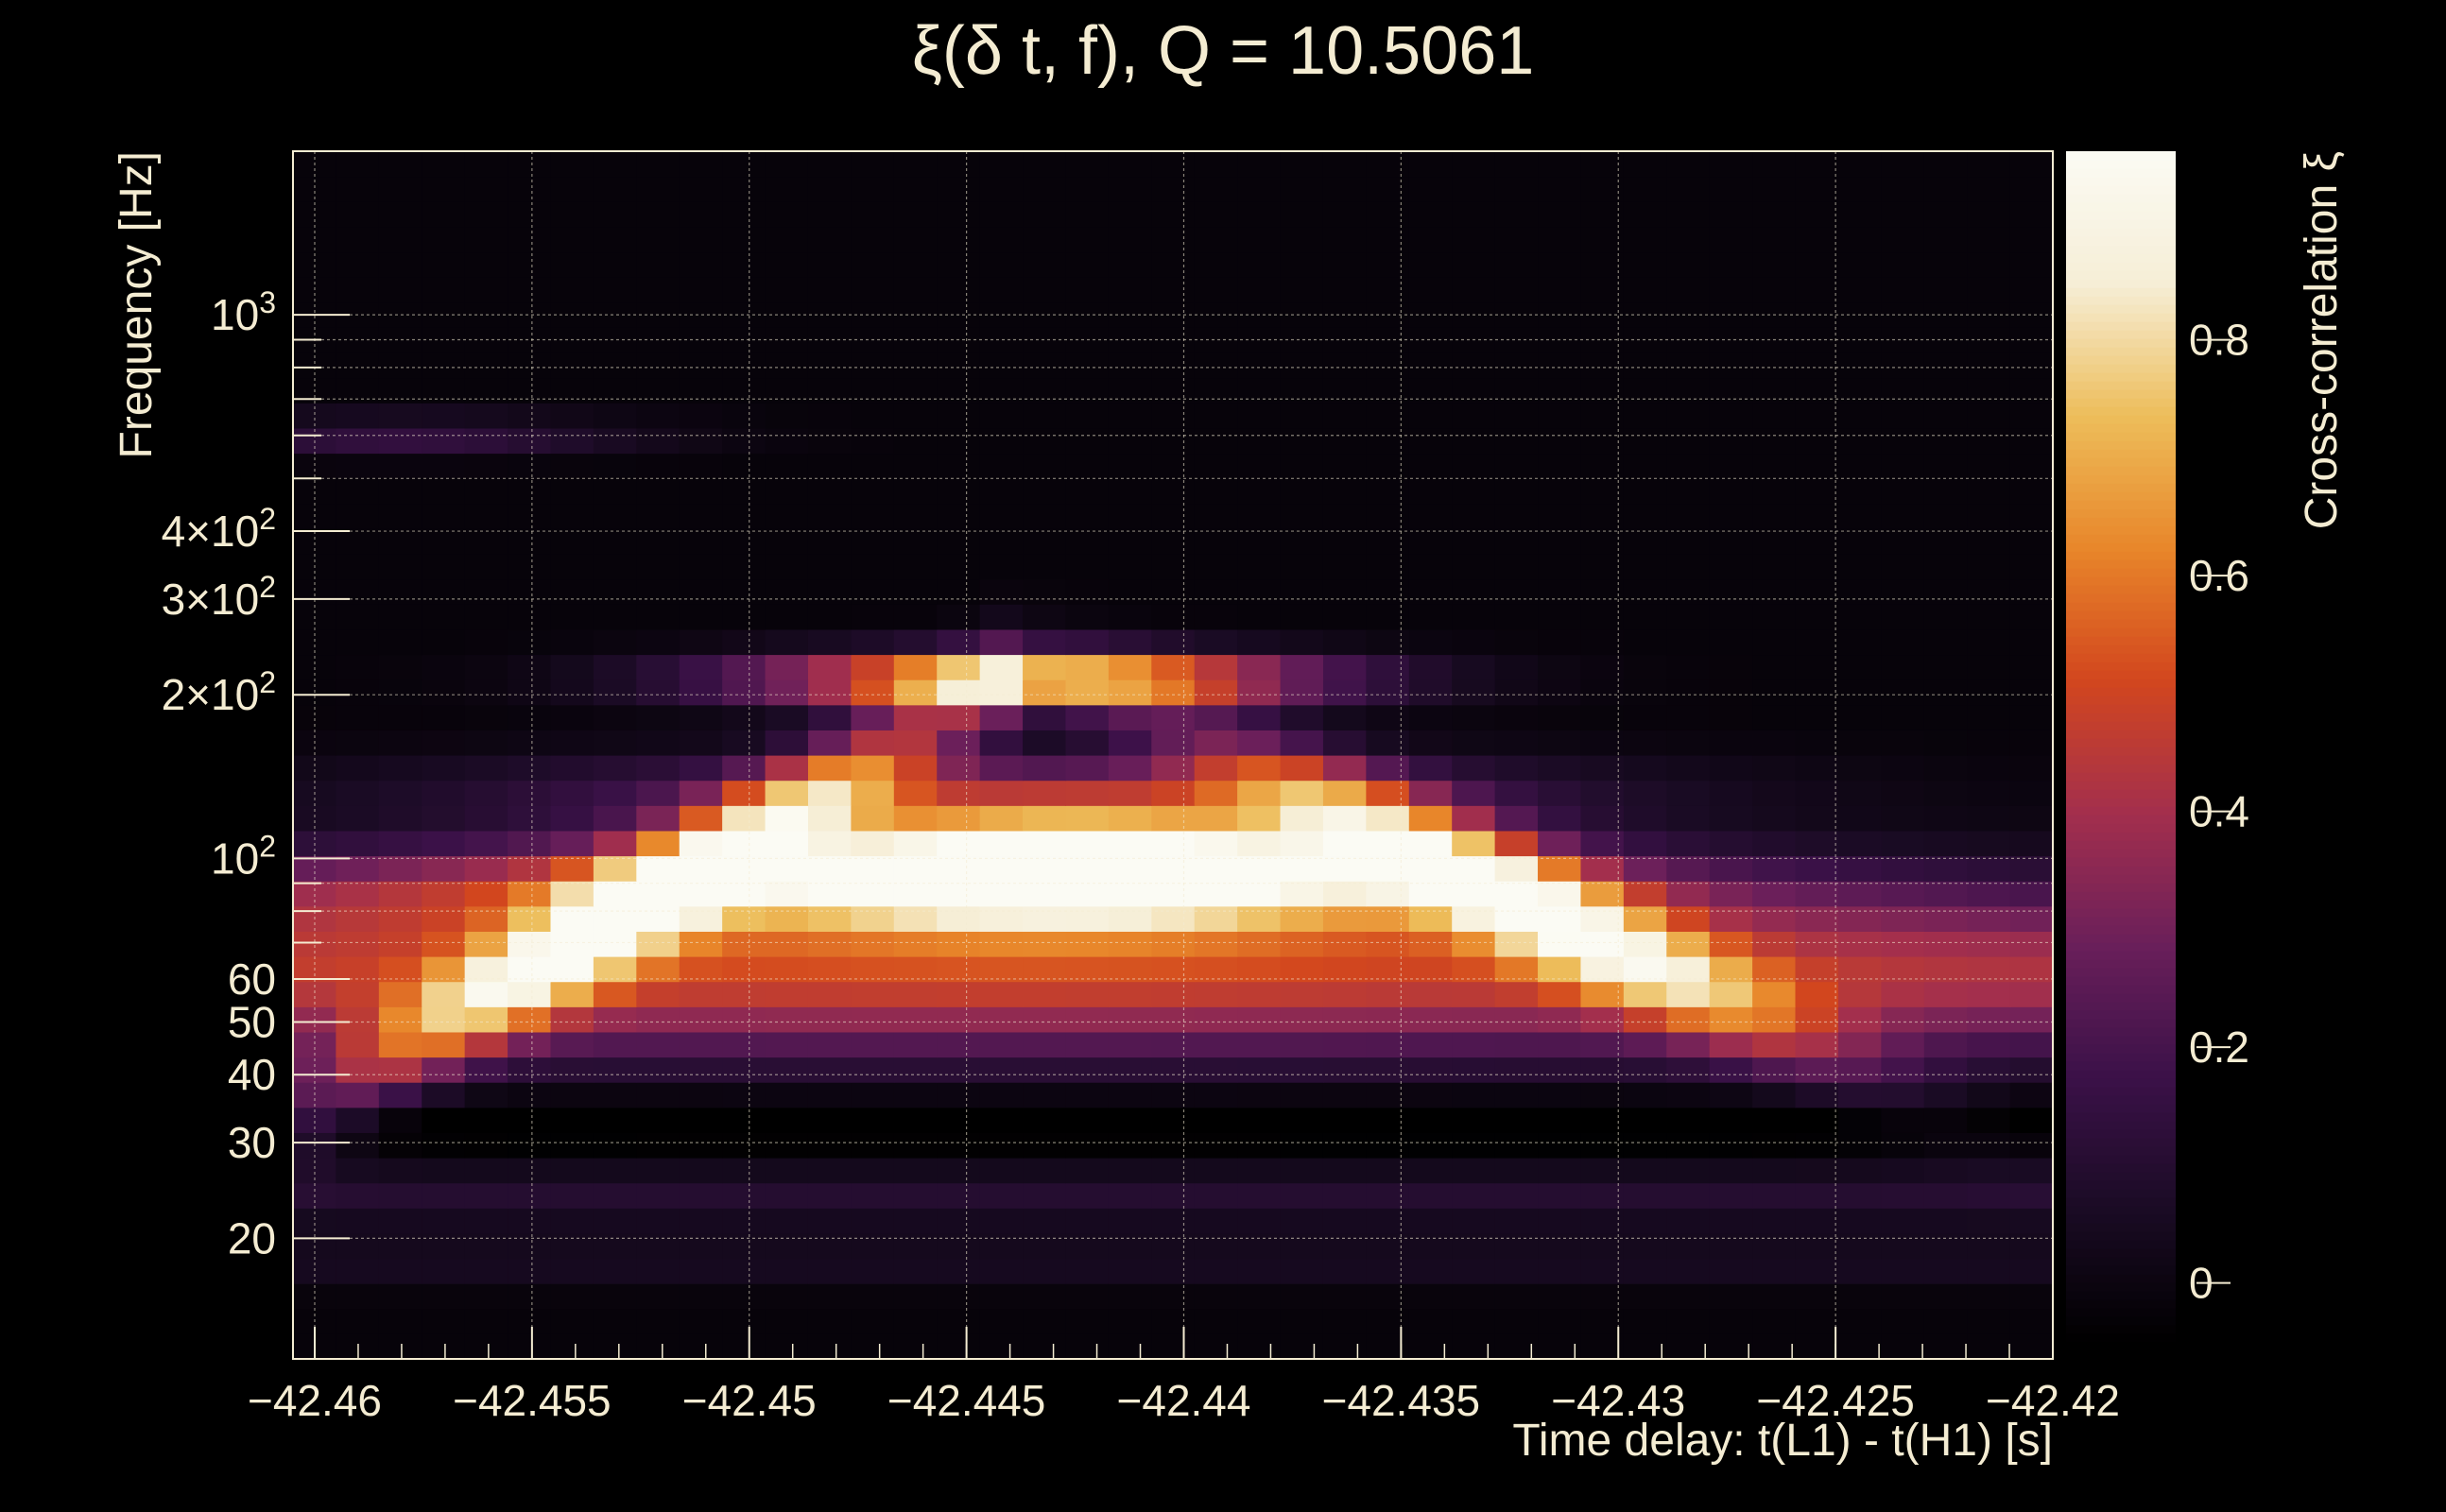 Image resolution: width=2446 pixels, height=1512 pixels. What do you see at coordinates (219, 597) in the screenshot?
I see `y-tick-label: 3×10²` at bounding box center [219, 597].